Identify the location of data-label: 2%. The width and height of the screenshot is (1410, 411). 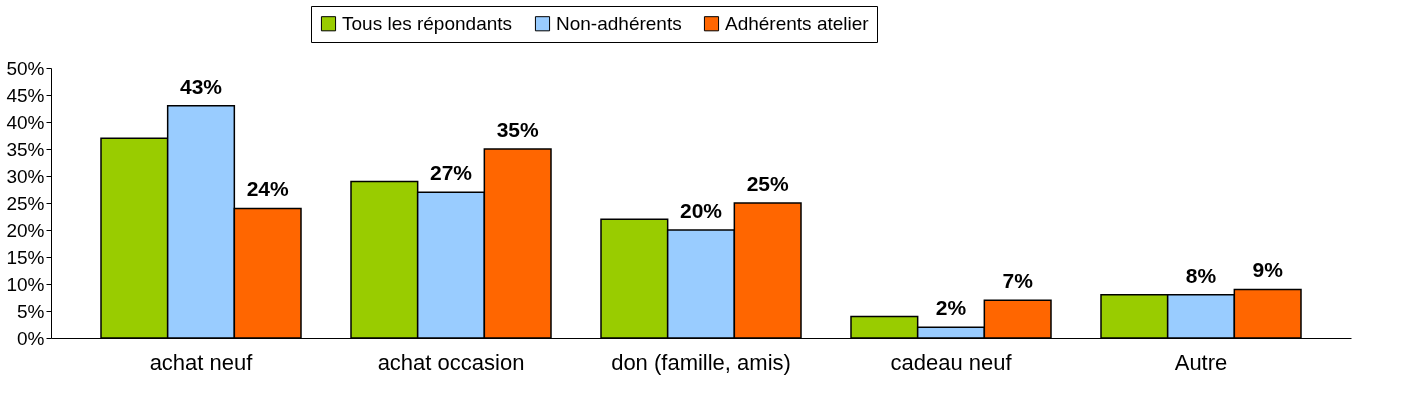
(951, 308).